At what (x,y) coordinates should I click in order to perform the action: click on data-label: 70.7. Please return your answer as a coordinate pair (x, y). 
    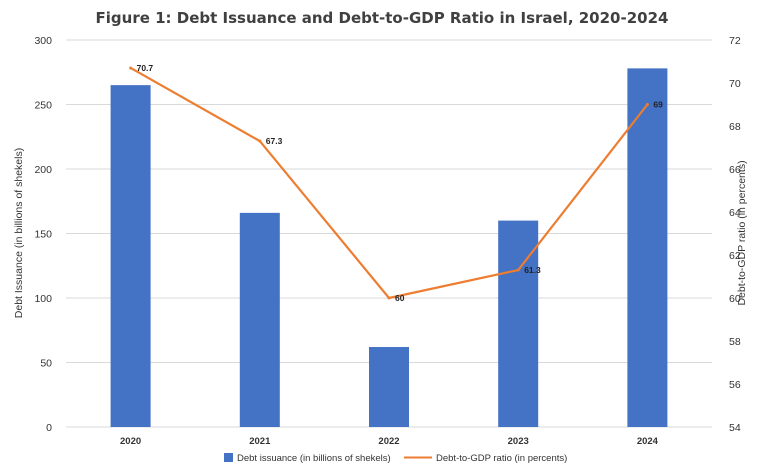
    Looking at the image, I should click on (145, 68).